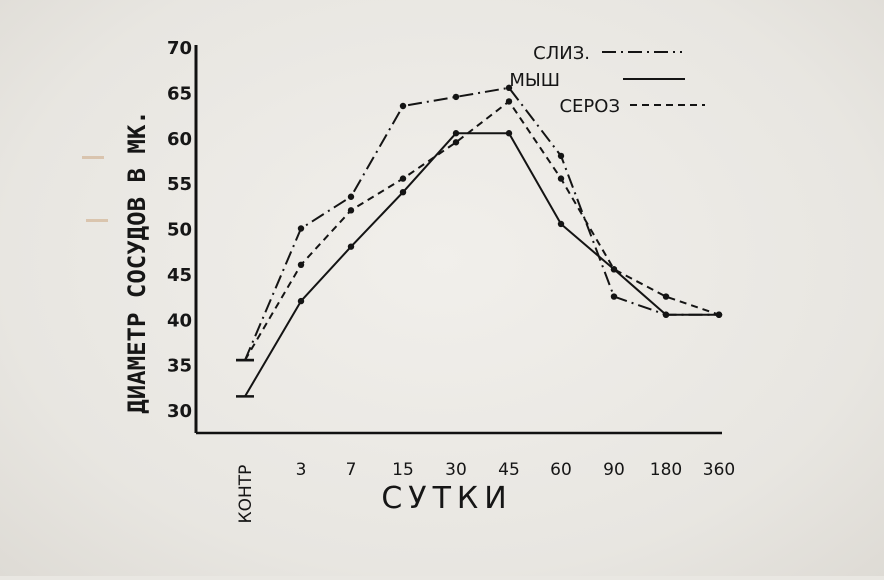  What do you see at coordinates (95, 189) in the screenshot?
I see `smudge-marks` at bounding box center [95, 189].